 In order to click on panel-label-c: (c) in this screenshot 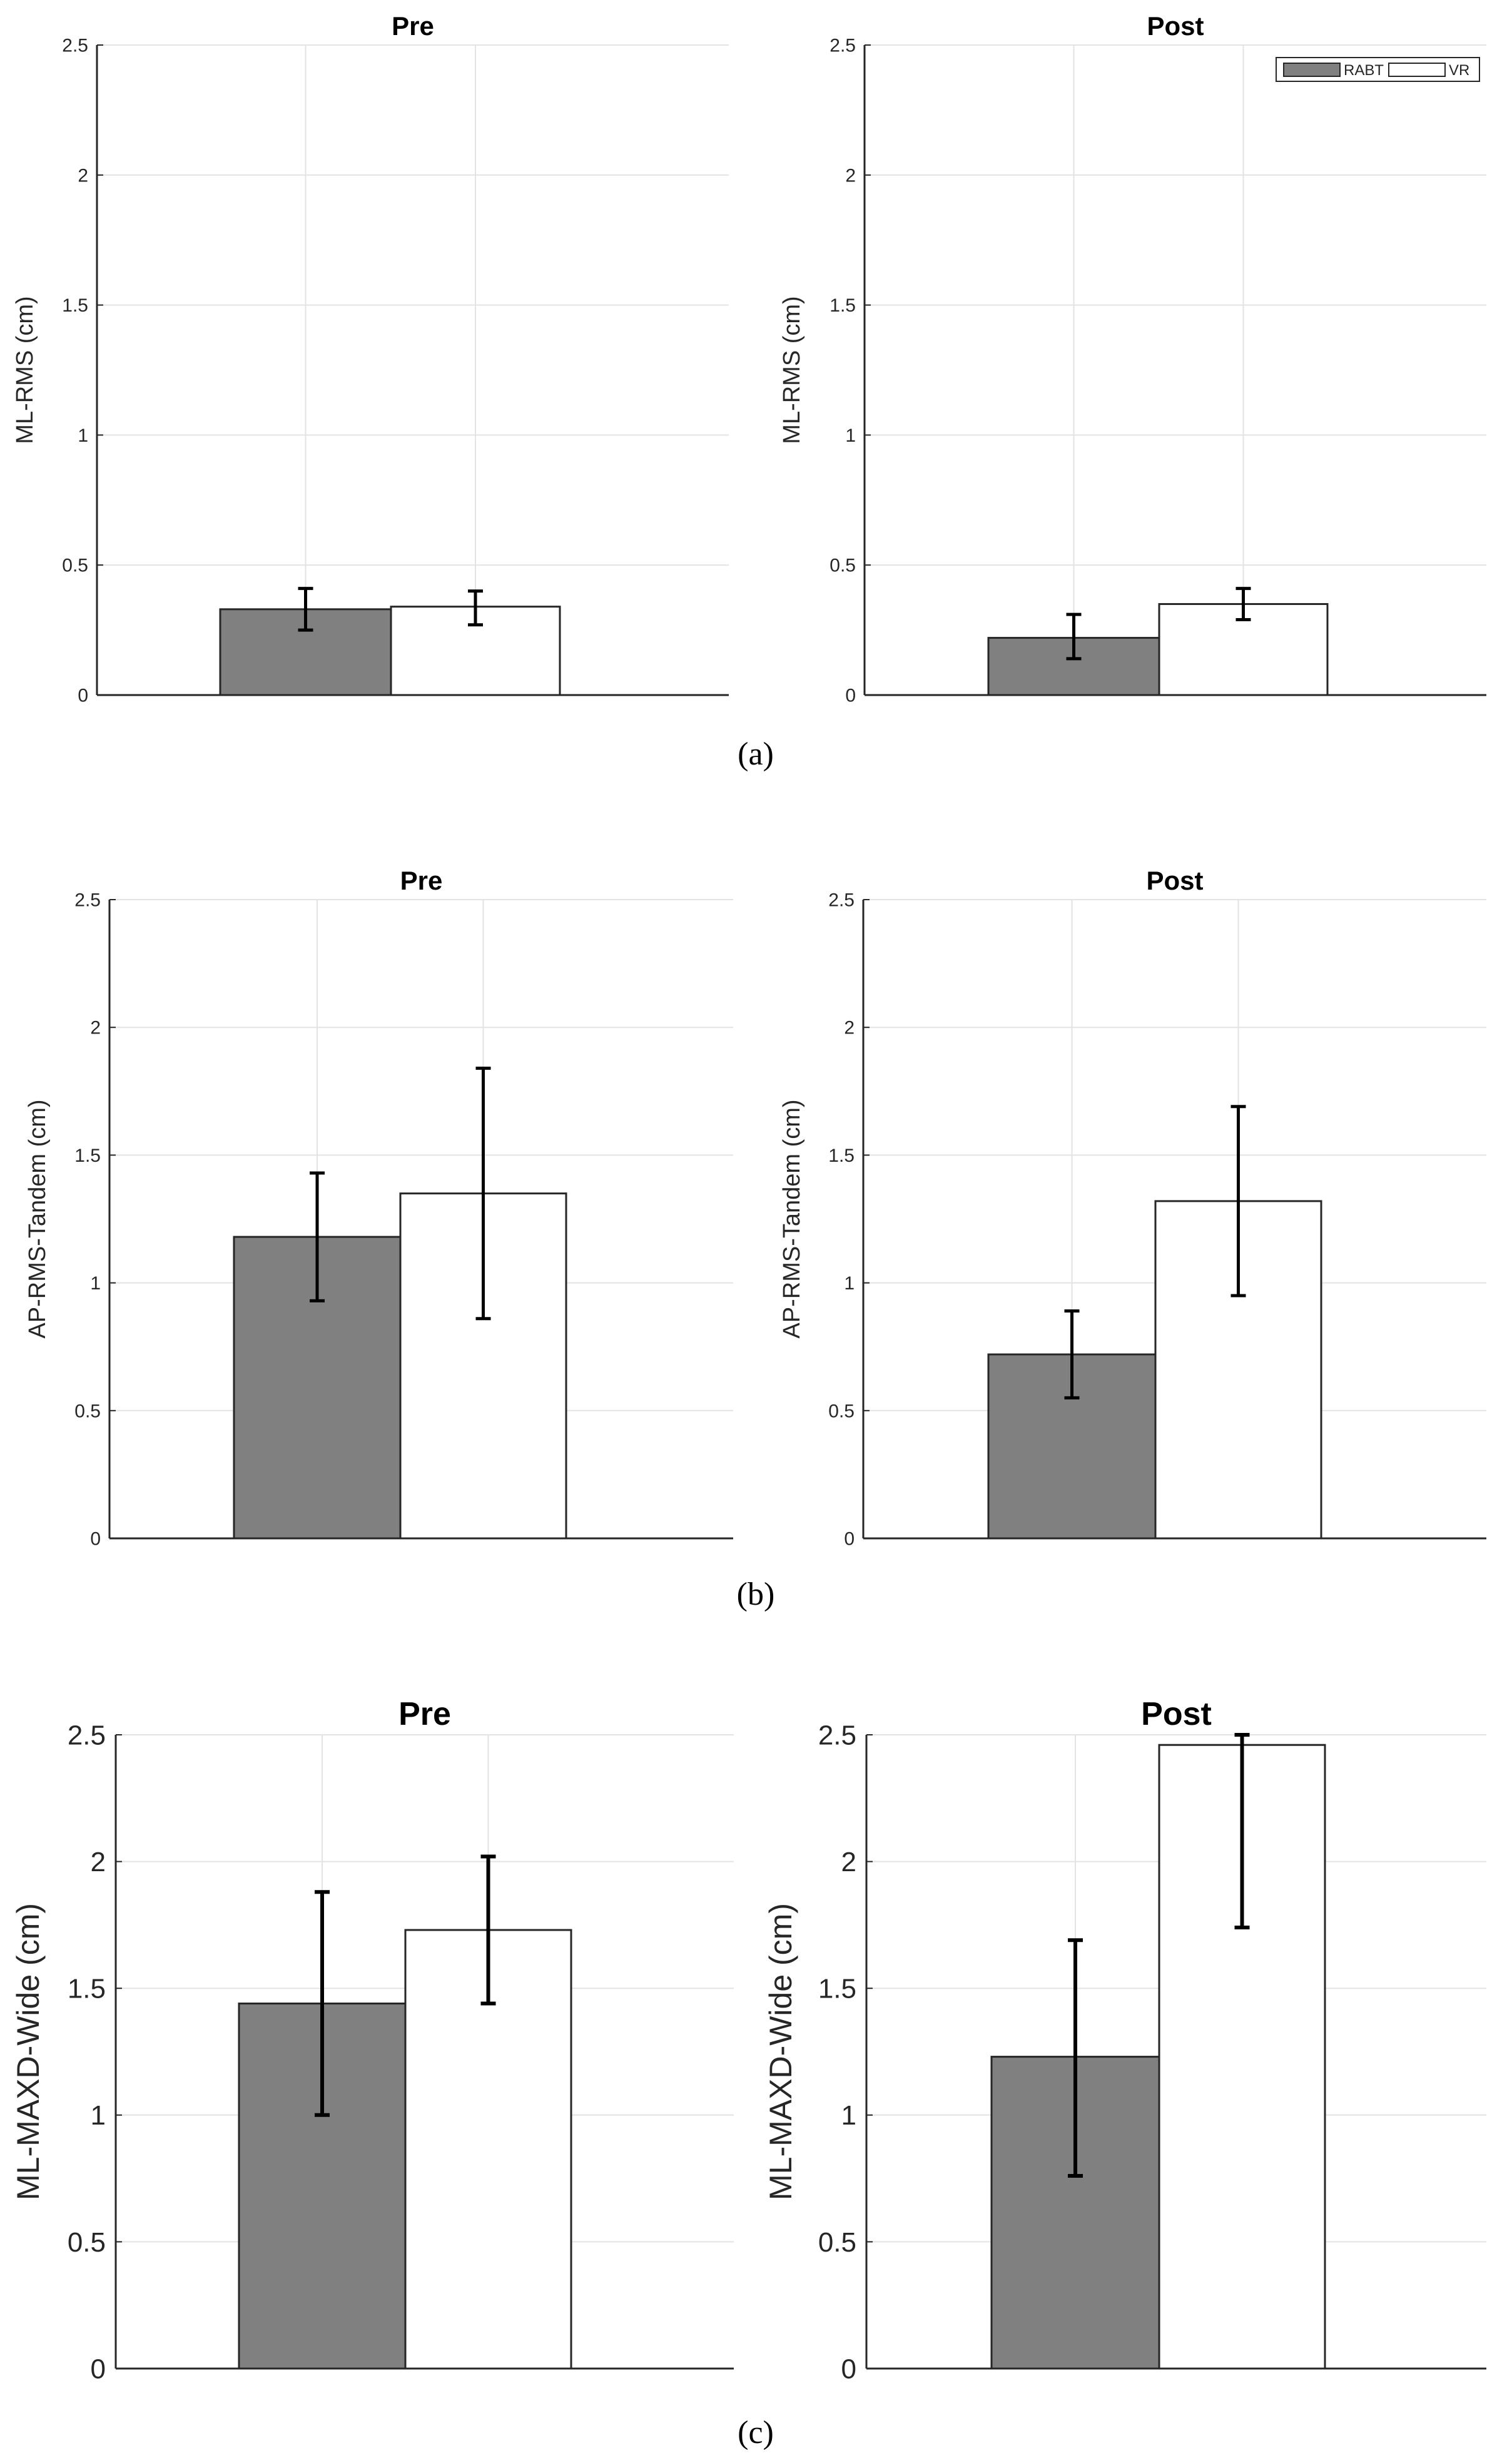, I will do `click(756, 2432)`.